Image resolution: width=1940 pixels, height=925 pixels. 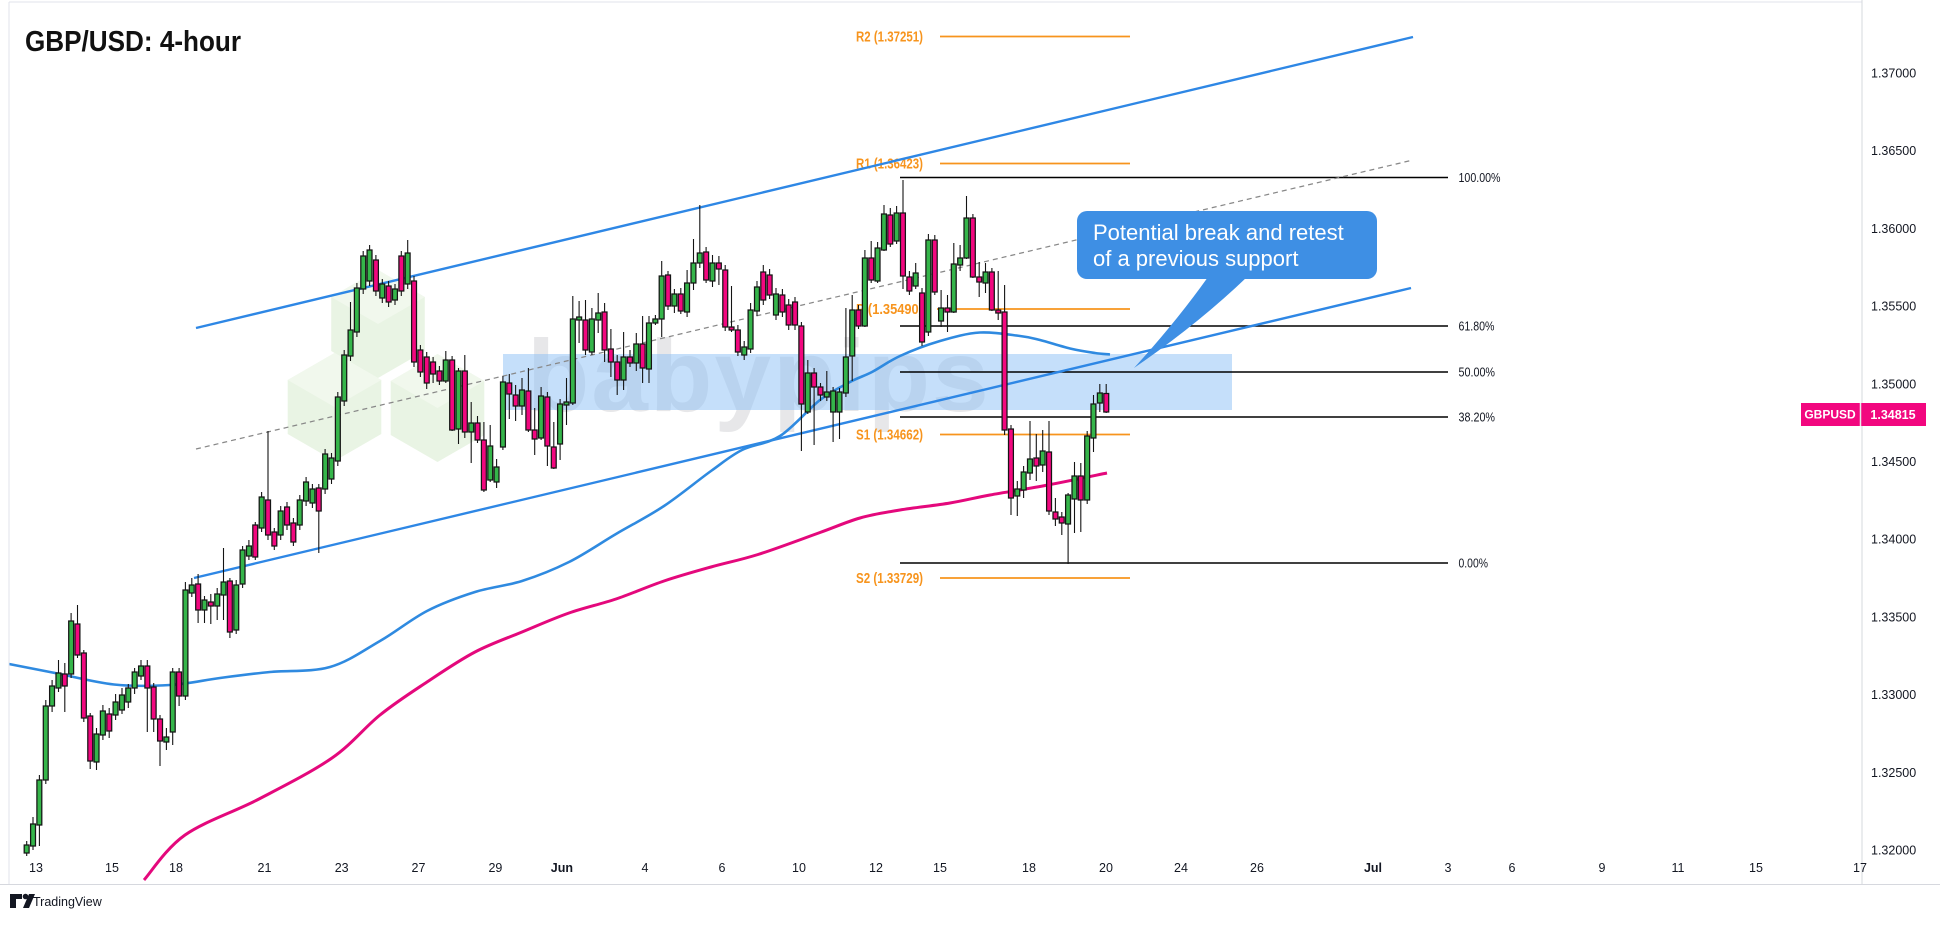 I want to click on svg-text: 1.36500, so click(x=1893, y=151).